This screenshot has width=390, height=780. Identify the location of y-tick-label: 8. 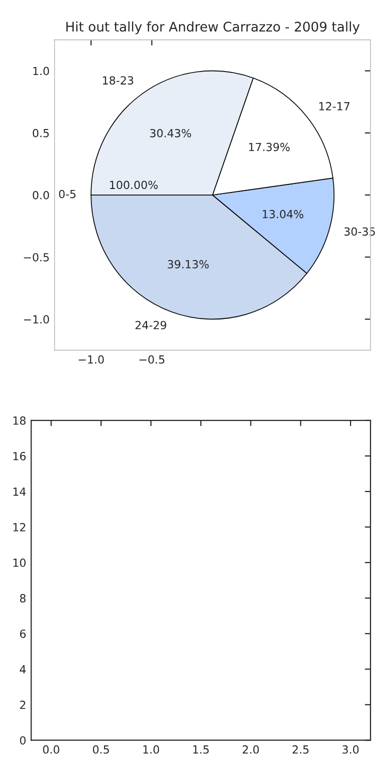
(23, 598).